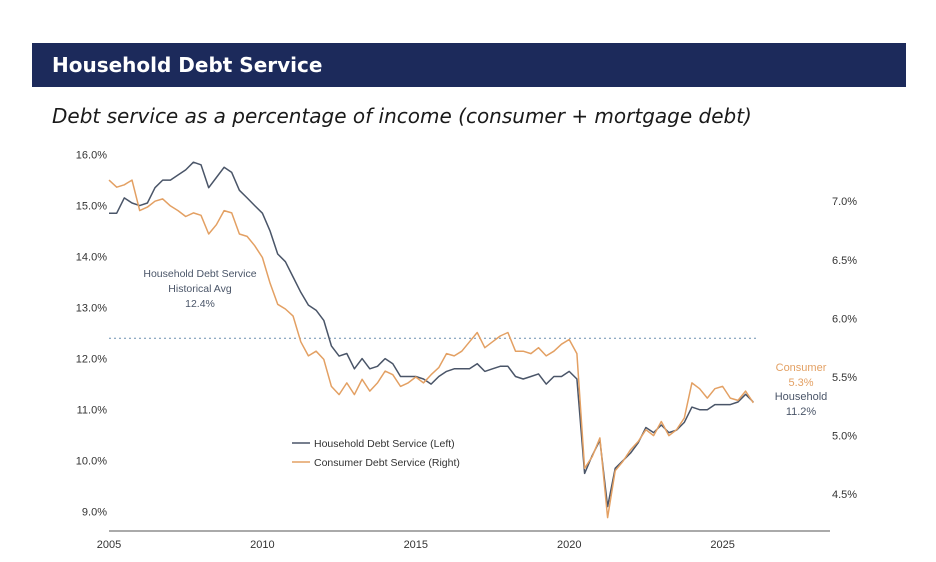 The width and height of the screenshot is (936, 562). What do you see at coordinates (801, 412) in the screenshot?
I see `household-end-value: 11.2%` at bounding box center [801, 412].